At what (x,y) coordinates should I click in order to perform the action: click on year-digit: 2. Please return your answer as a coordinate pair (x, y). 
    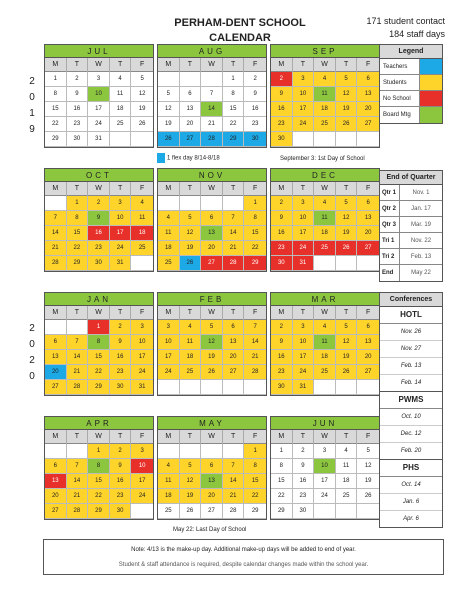
    Looking at the image, I should click on (32, 81).